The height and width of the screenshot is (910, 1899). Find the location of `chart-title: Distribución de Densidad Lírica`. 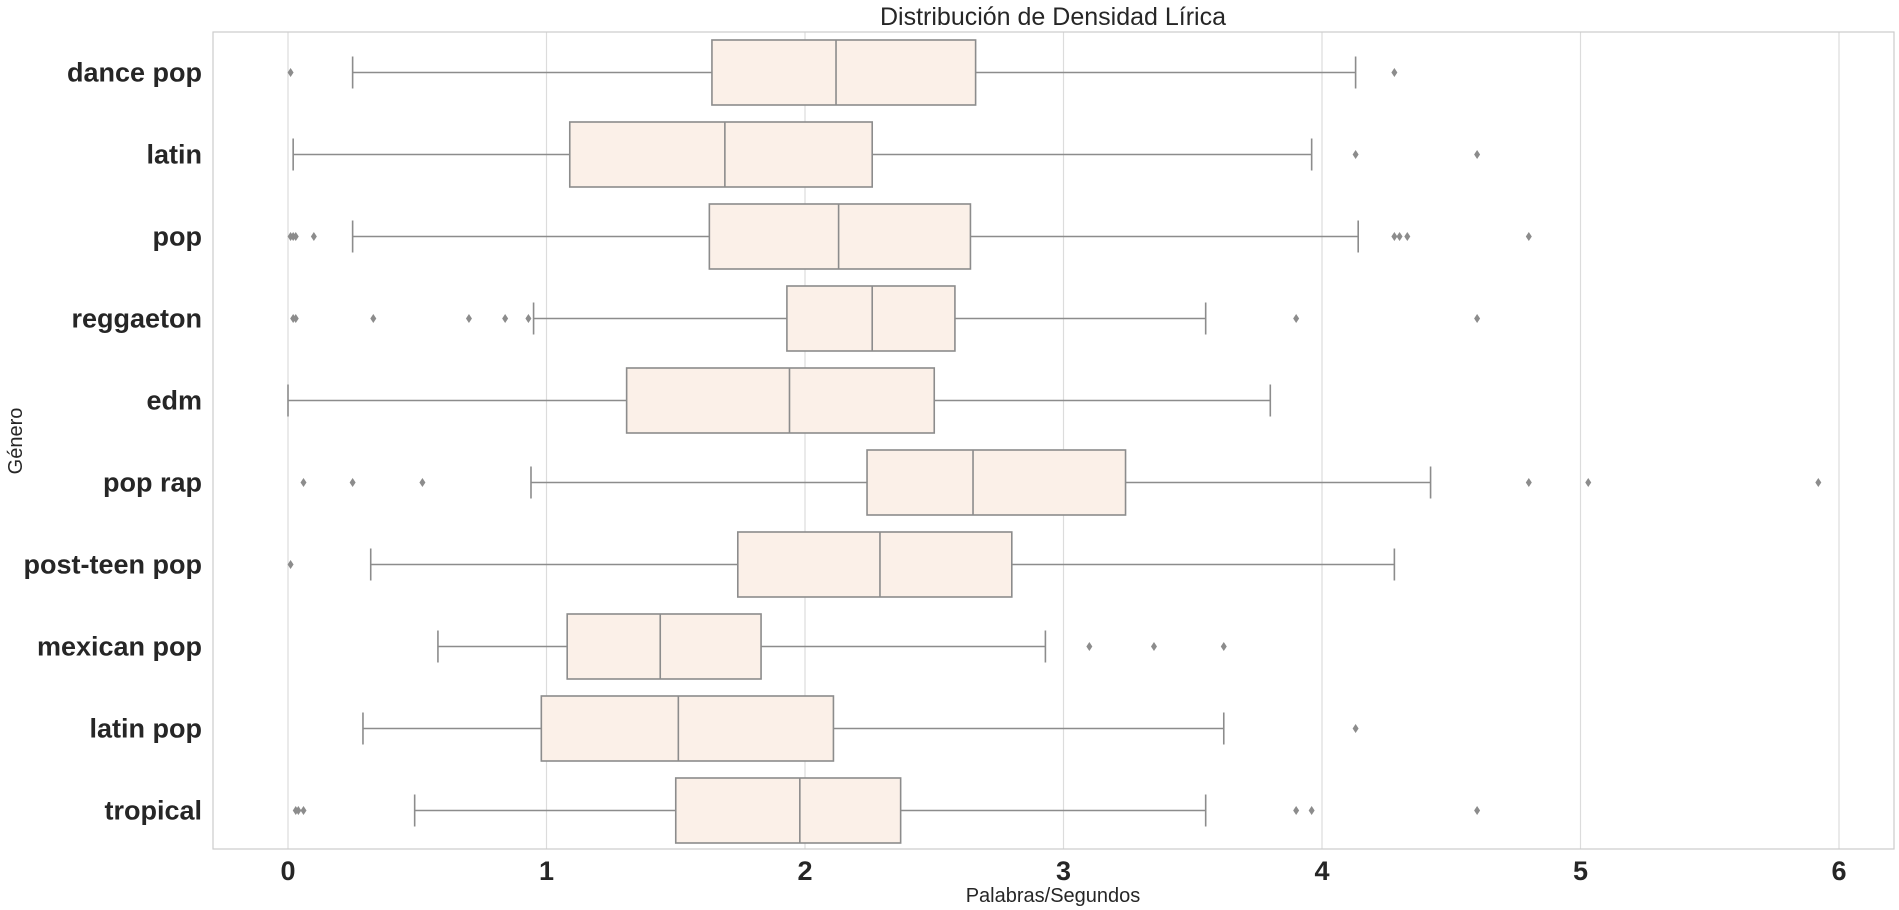

chart-title: Distribución de Densidad Lírica is located at coordinates (1053, 17).